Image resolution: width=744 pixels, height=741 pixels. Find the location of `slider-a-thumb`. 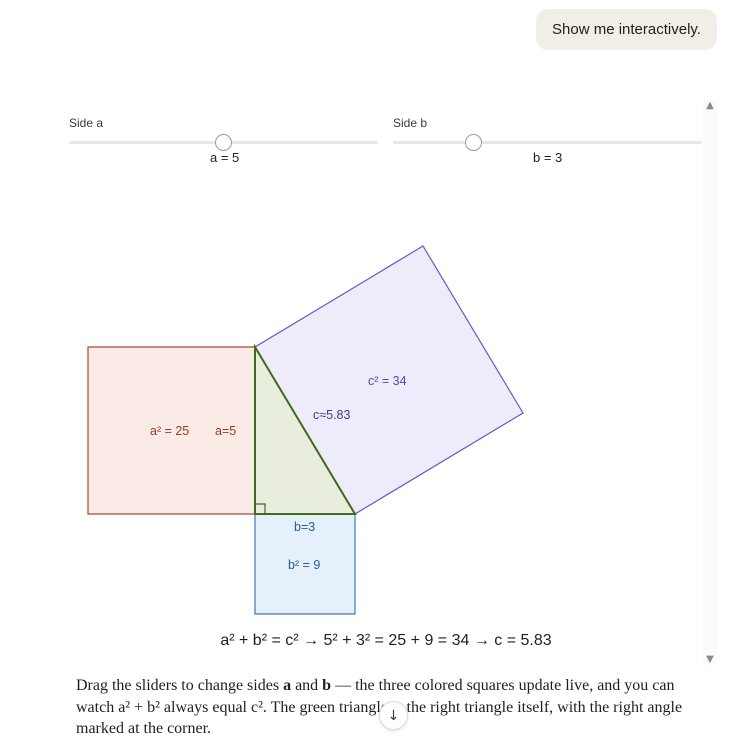

slider-a-thumb is located at coordinates (223, 142).